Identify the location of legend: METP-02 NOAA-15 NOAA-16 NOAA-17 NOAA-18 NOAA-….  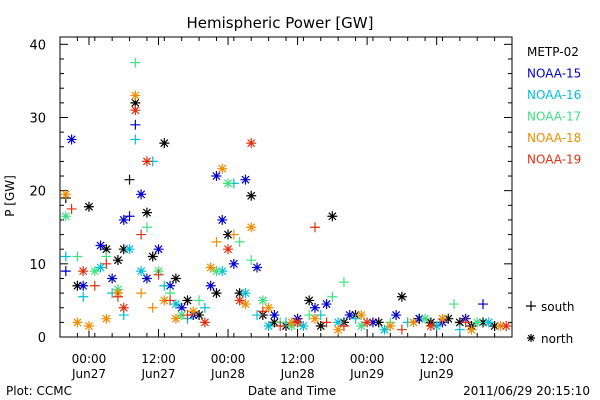
(553, 195).